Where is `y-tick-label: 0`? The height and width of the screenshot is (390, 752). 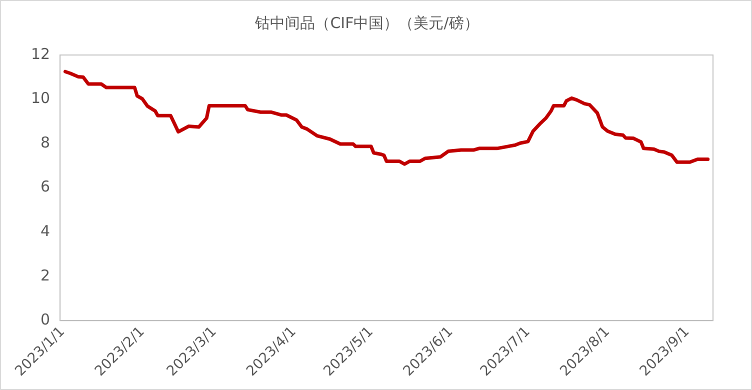 y-tick-label: 0 is located at coordinates (45, 319).